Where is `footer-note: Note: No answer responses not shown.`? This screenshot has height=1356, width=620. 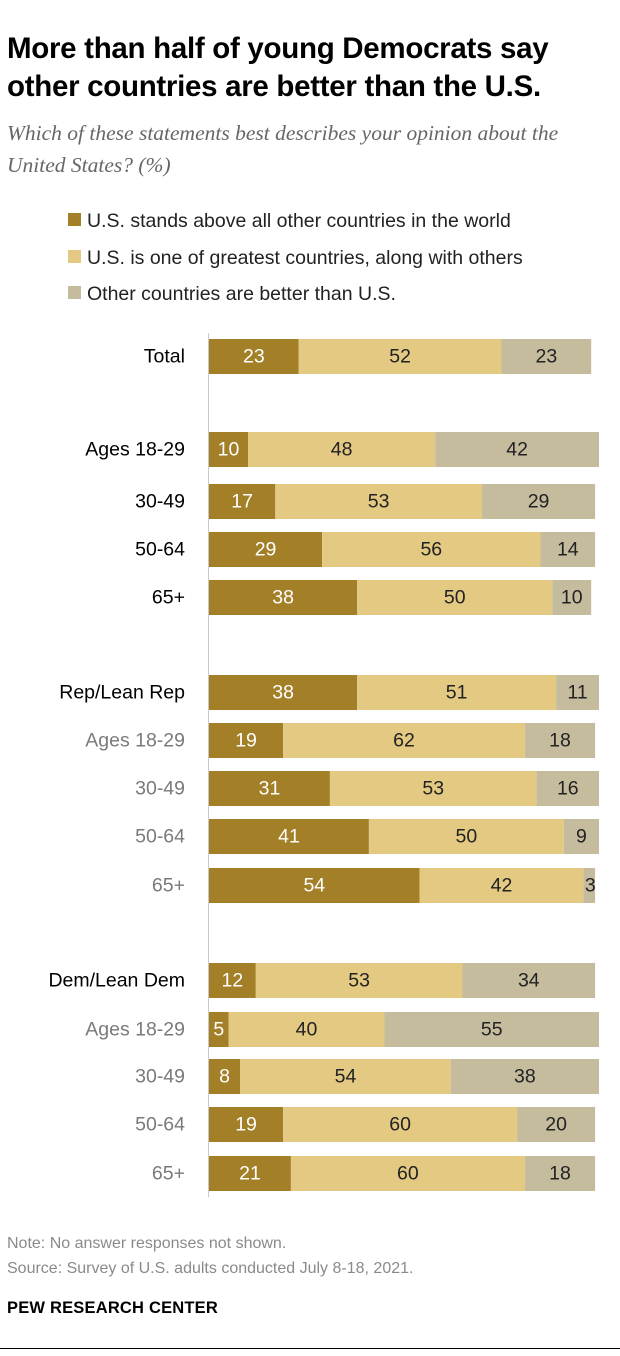 footer-note: Note: No answer responses not shown. is located at coordinates (147, 1243).